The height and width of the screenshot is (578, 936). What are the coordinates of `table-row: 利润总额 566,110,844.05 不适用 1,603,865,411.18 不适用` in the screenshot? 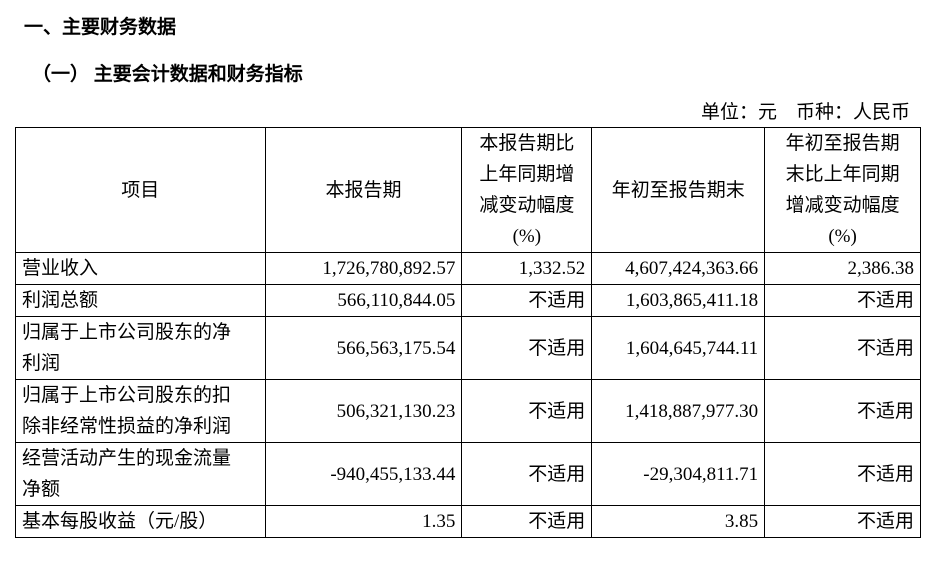 It's located at (468, 300).